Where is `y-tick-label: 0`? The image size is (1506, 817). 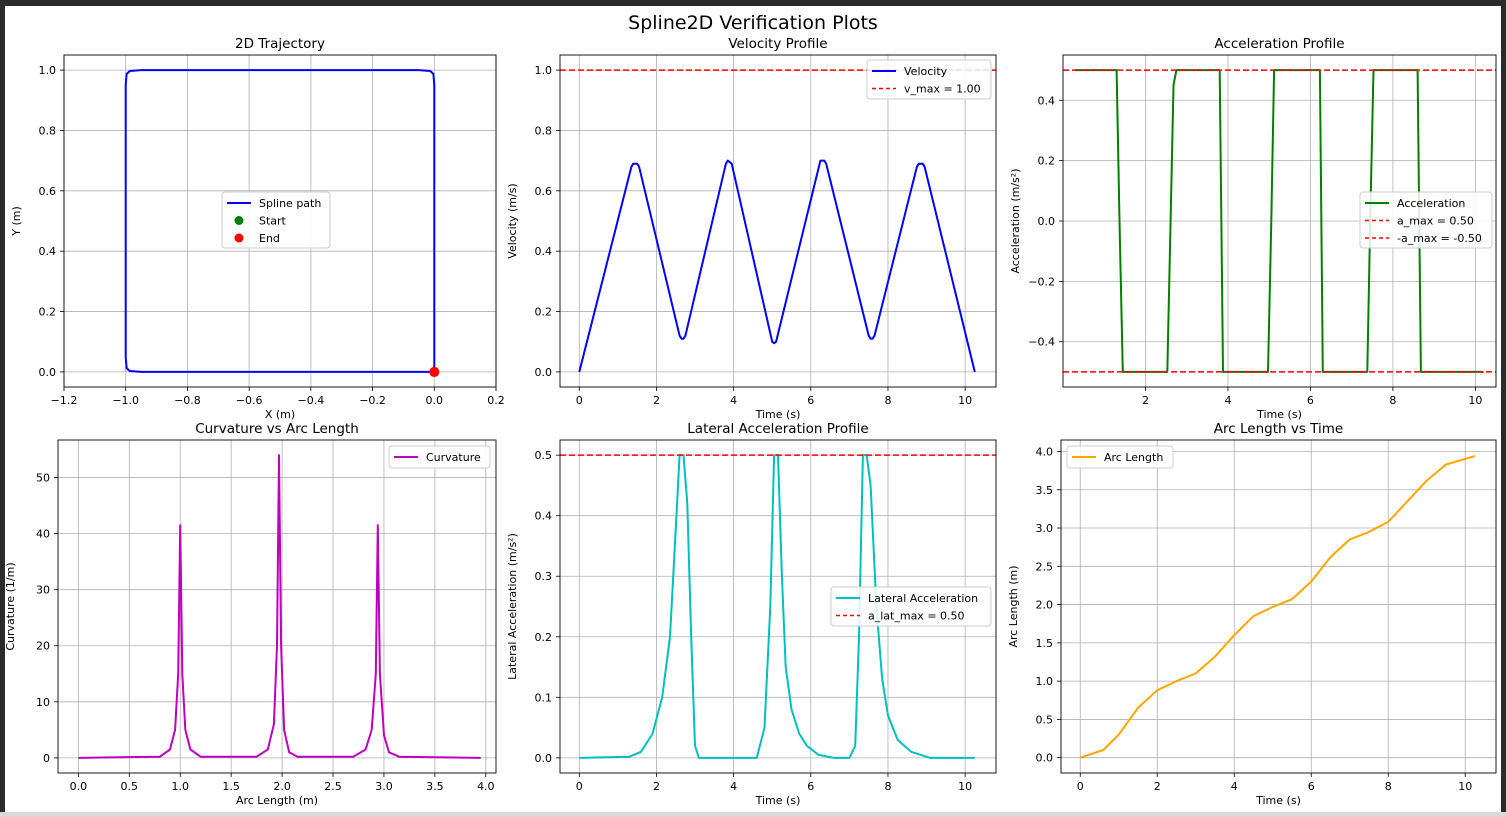 y-tick-label: 0 is located at coordinates (46, 758).